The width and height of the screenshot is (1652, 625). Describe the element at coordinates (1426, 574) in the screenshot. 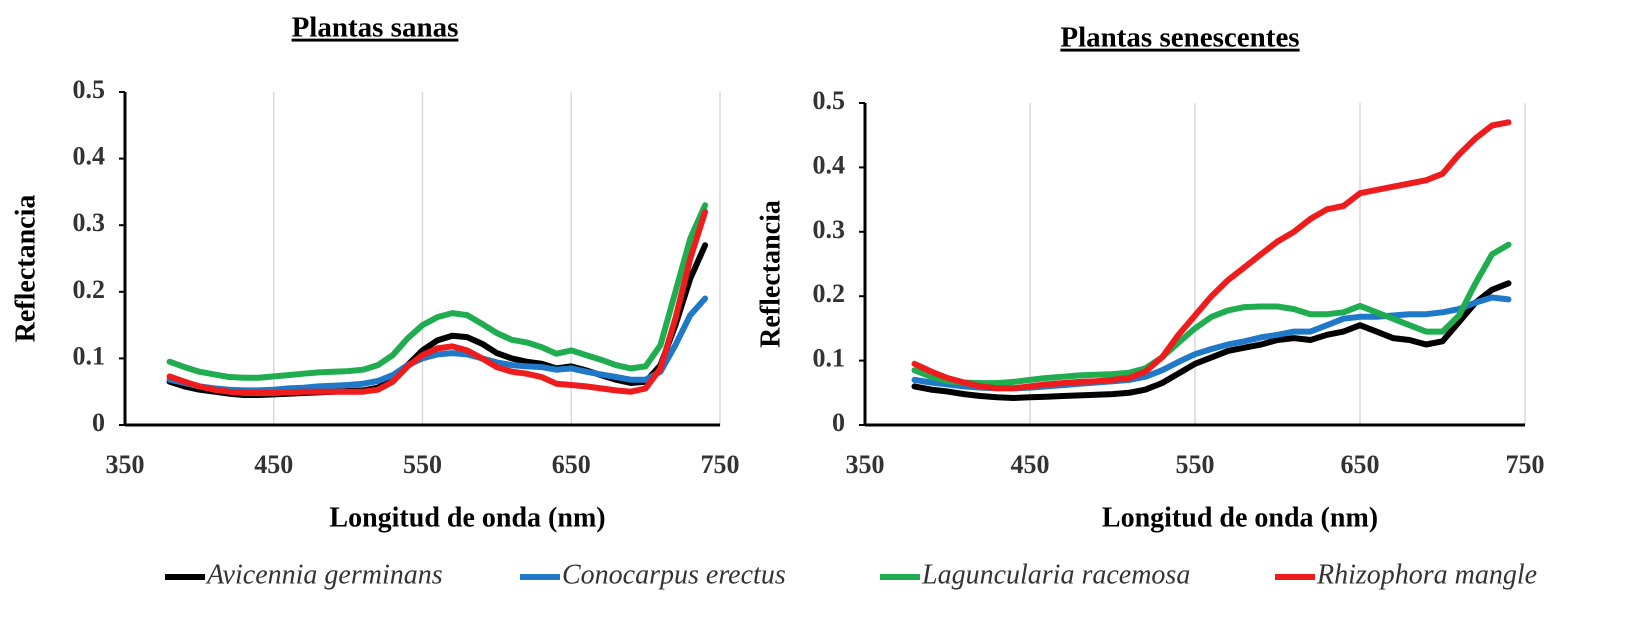

I see `legend-label: Rhizophora mangle` at that location.